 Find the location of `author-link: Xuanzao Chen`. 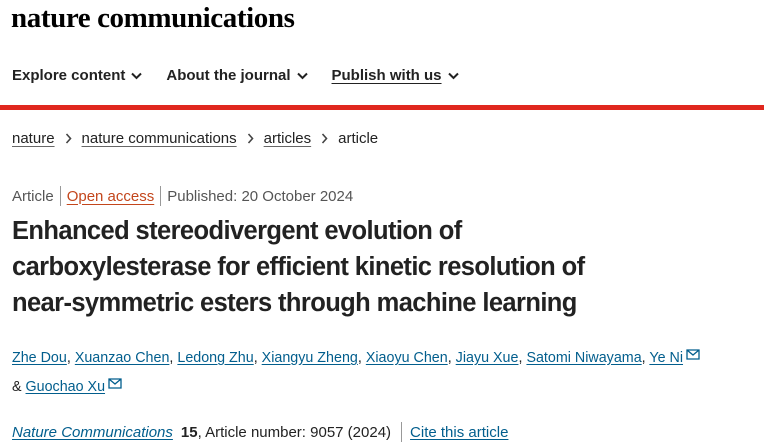

author-link: Xuanzao Chen is located at coordinates (122, 358).